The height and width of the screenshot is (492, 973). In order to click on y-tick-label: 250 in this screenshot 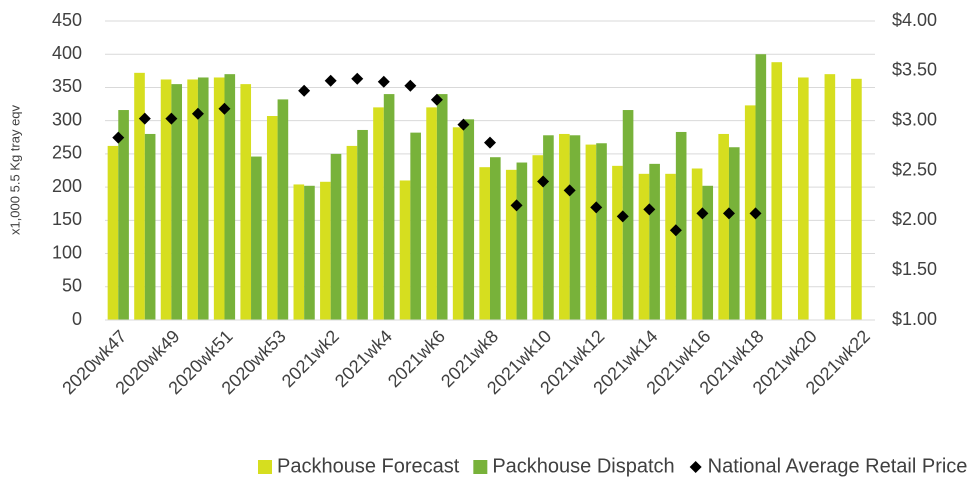, I will do `click(67, 153)`.